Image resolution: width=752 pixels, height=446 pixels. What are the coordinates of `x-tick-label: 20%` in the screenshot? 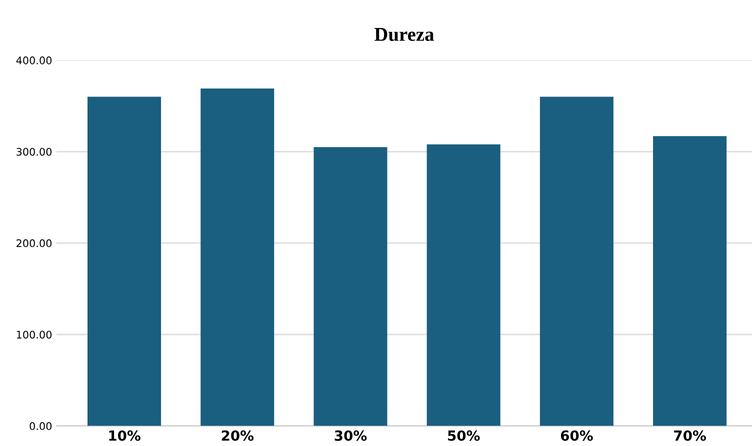 It's located at (238, 435).